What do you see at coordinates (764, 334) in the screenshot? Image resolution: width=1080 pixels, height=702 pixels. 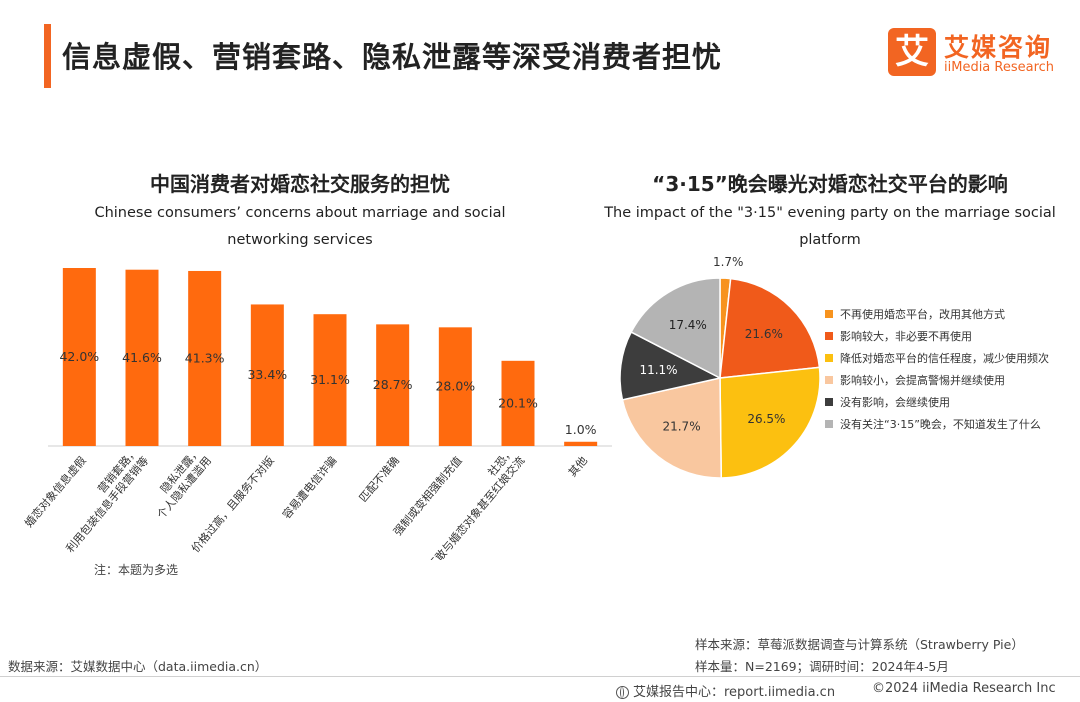 I see `pie-value-label: 21.6%` at bounding box center [764, 334].